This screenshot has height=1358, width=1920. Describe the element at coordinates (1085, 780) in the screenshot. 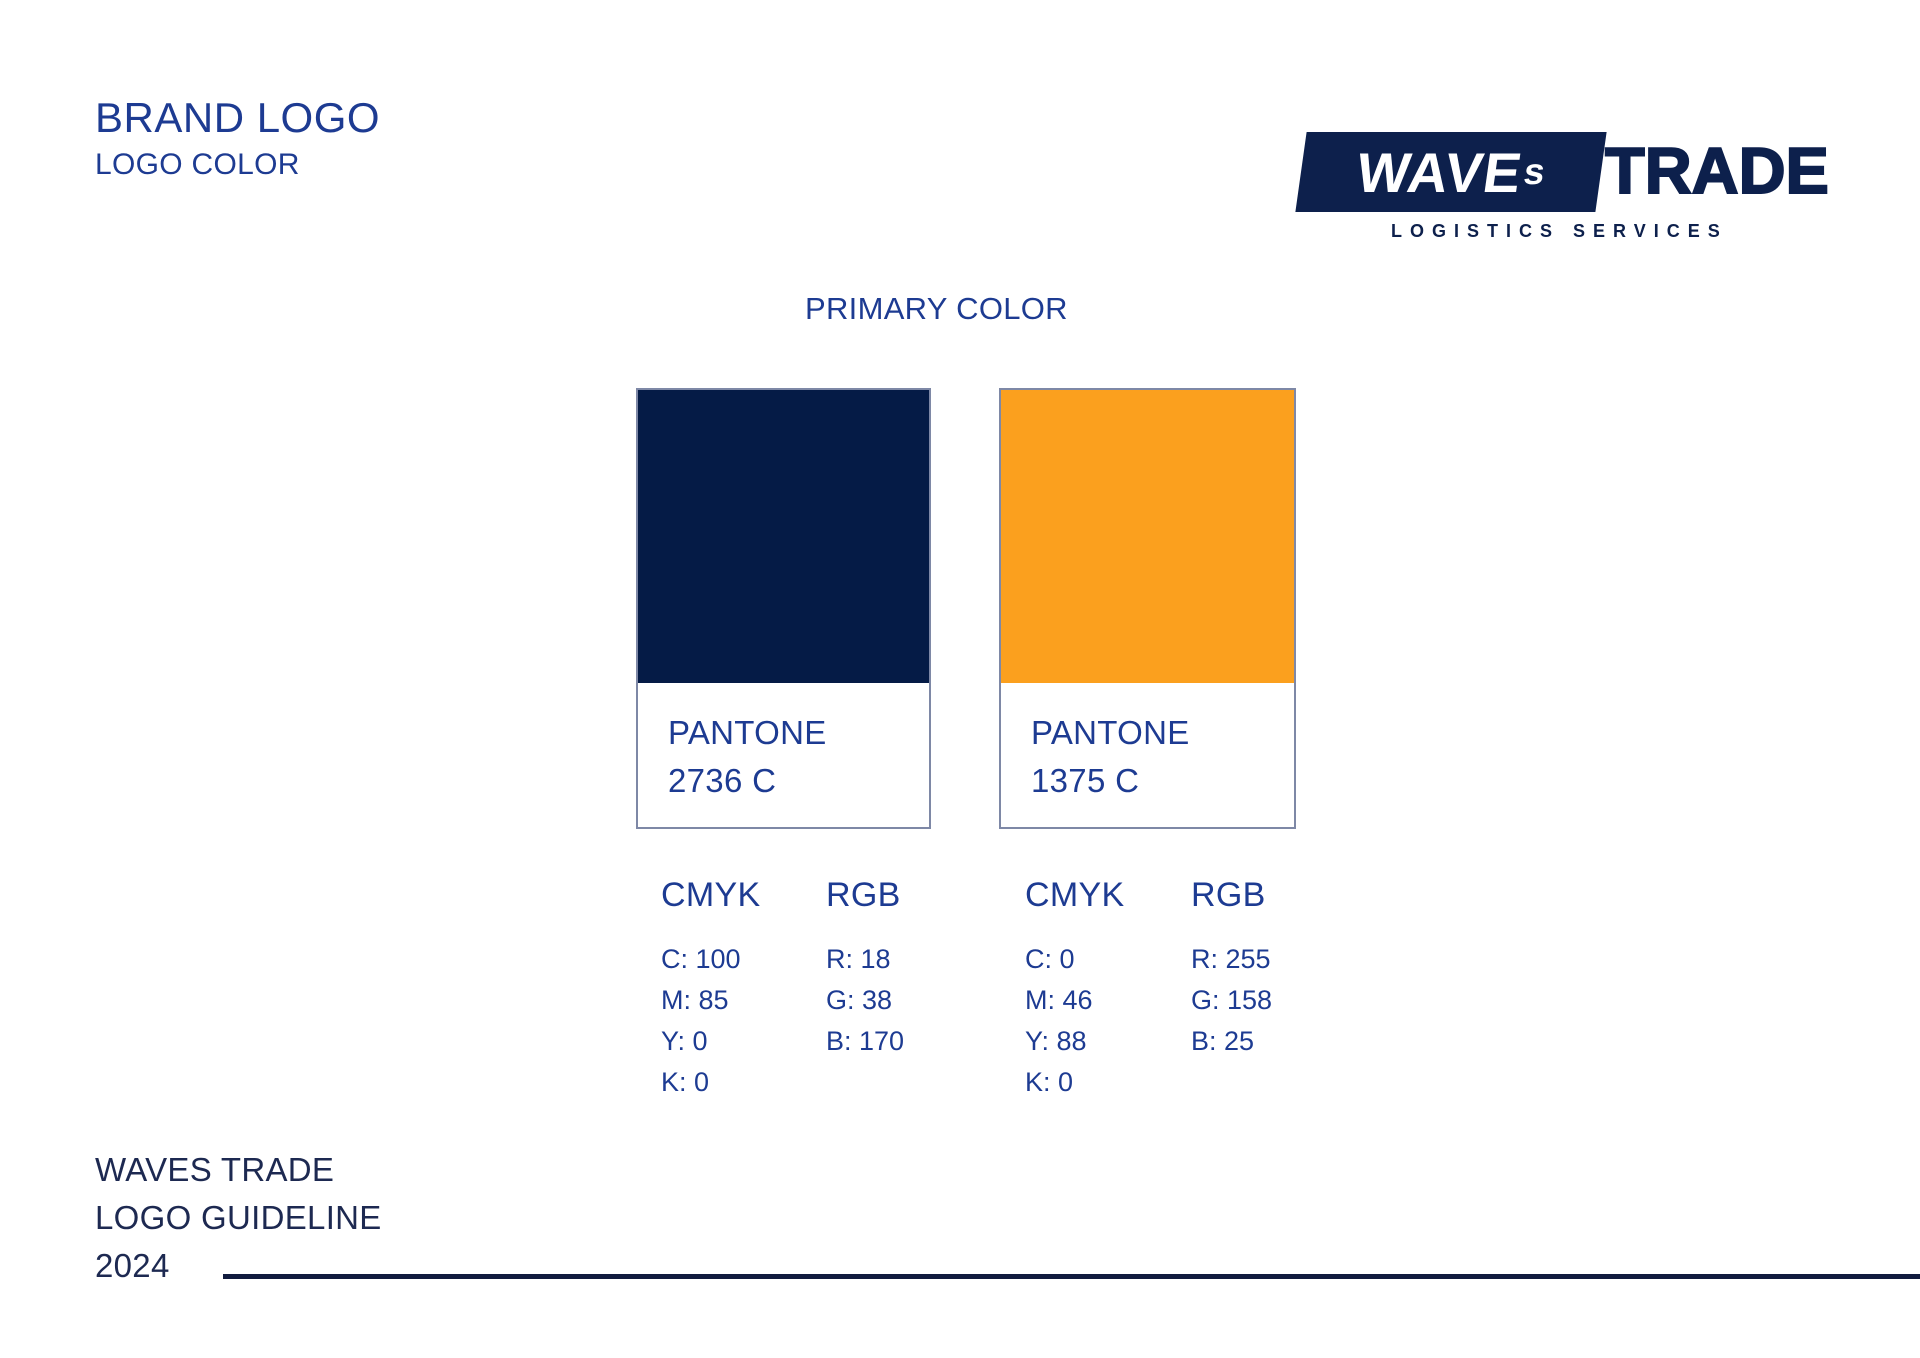

I see `pantone-code: 1375 C` at that location.